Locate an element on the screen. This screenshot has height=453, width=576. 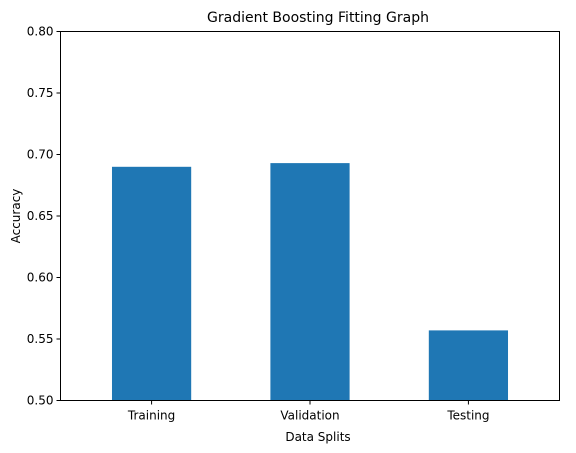
y-tick-label: 0.80 is located at coordinates (40, 32).